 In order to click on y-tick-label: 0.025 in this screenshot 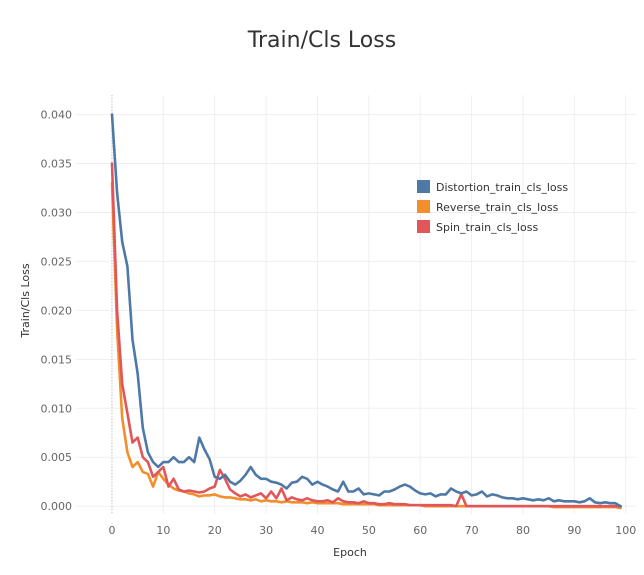, I will do `click(57, 261)`.